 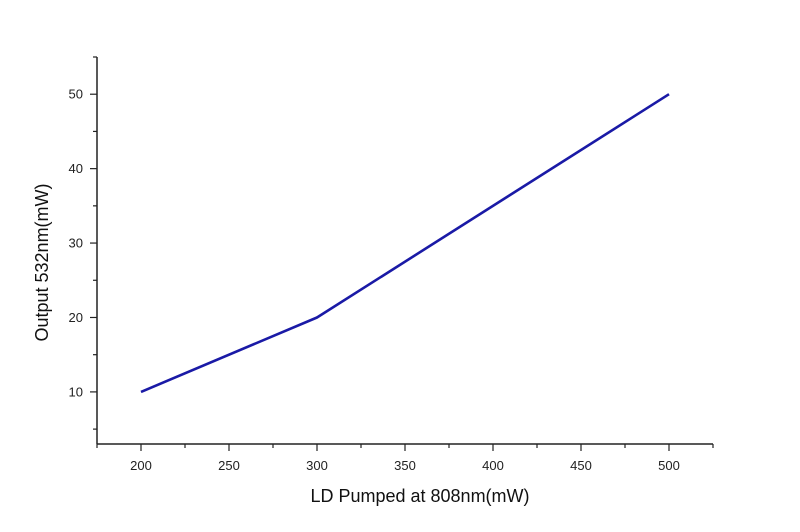 What do you see at coordinates (141, 465) in the screenshot?
I see `x-tick-label: 200` at bounding box center [141, 465].